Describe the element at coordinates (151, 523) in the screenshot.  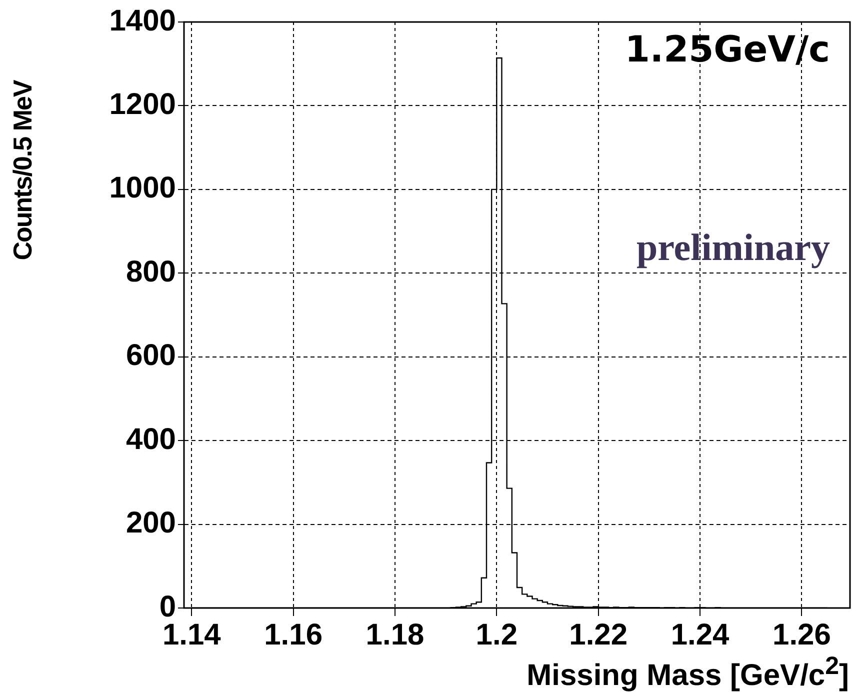
I see `y-tick-label: 200` at that location.